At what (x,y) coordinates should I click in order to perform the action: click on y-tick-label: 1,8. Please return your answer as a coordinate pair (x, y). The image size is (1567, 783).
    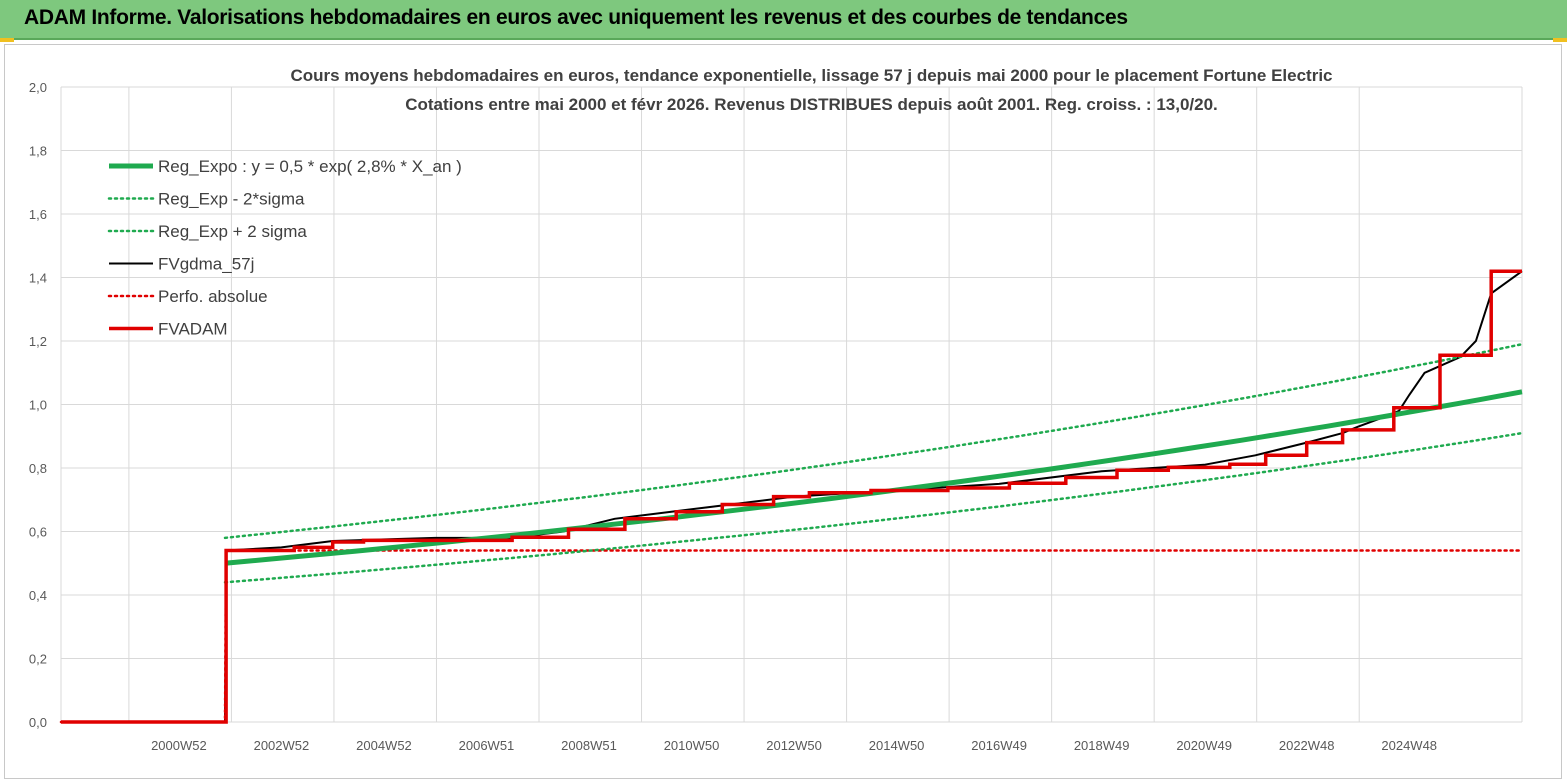
    Looking at the image, I should click on (38, 151).